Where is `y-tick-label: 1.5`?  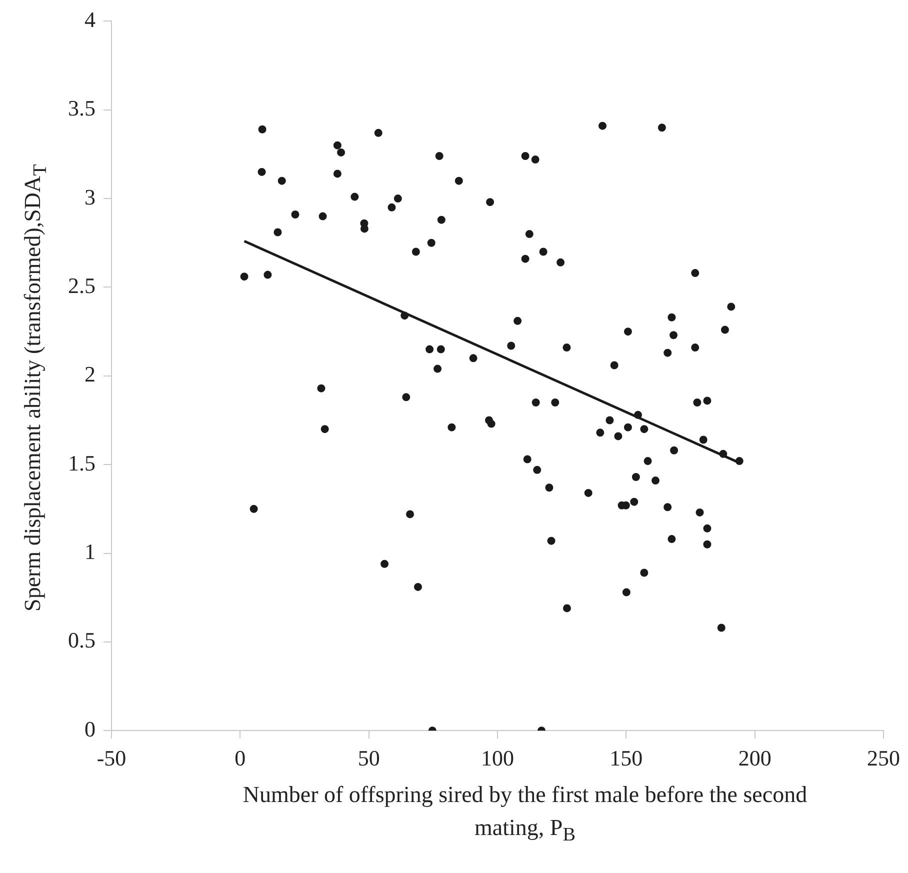 y-tick-label: 1.5 is located at coordinates (82, 463).